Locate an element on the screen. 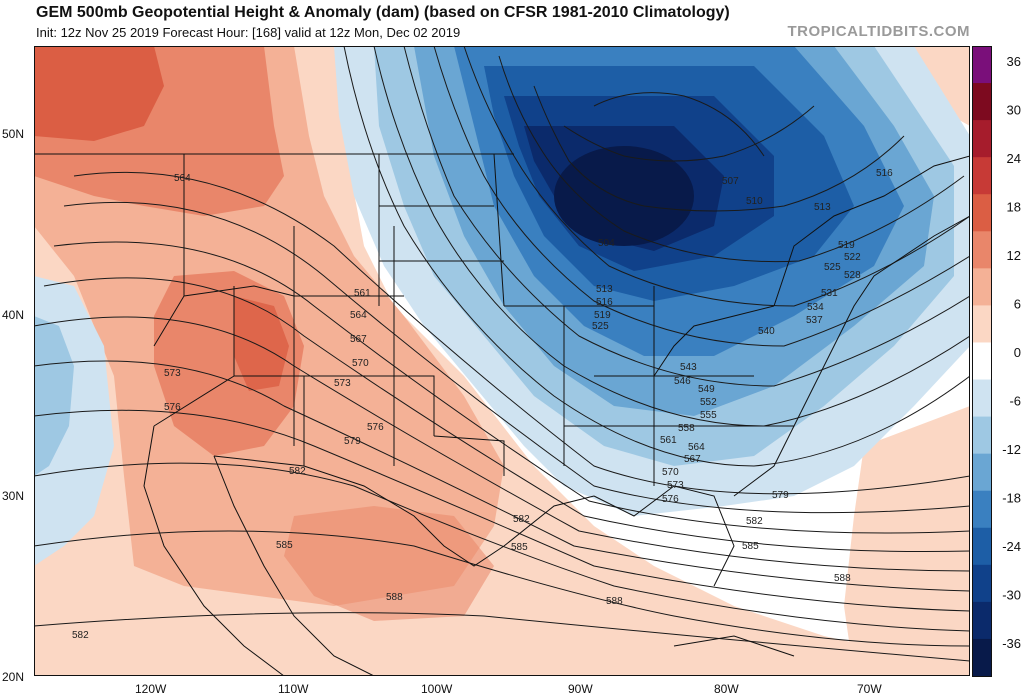 This screenshot has width=1024, height=696. lon-label: 90W is located at coordinates (580, 689).